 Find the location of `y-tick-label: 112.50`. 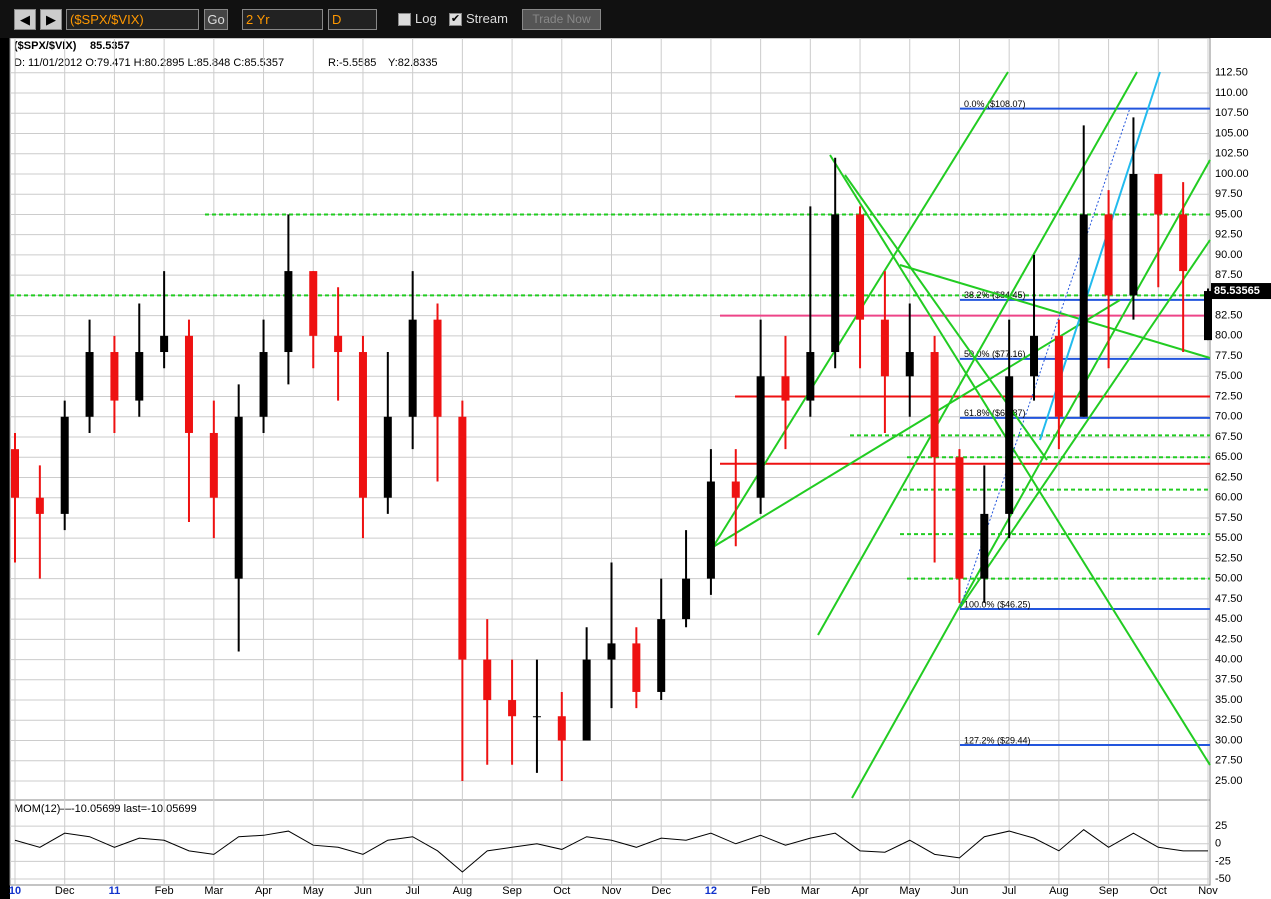

y-tick-label: 112.50 is located at coordinates (1231, 73).